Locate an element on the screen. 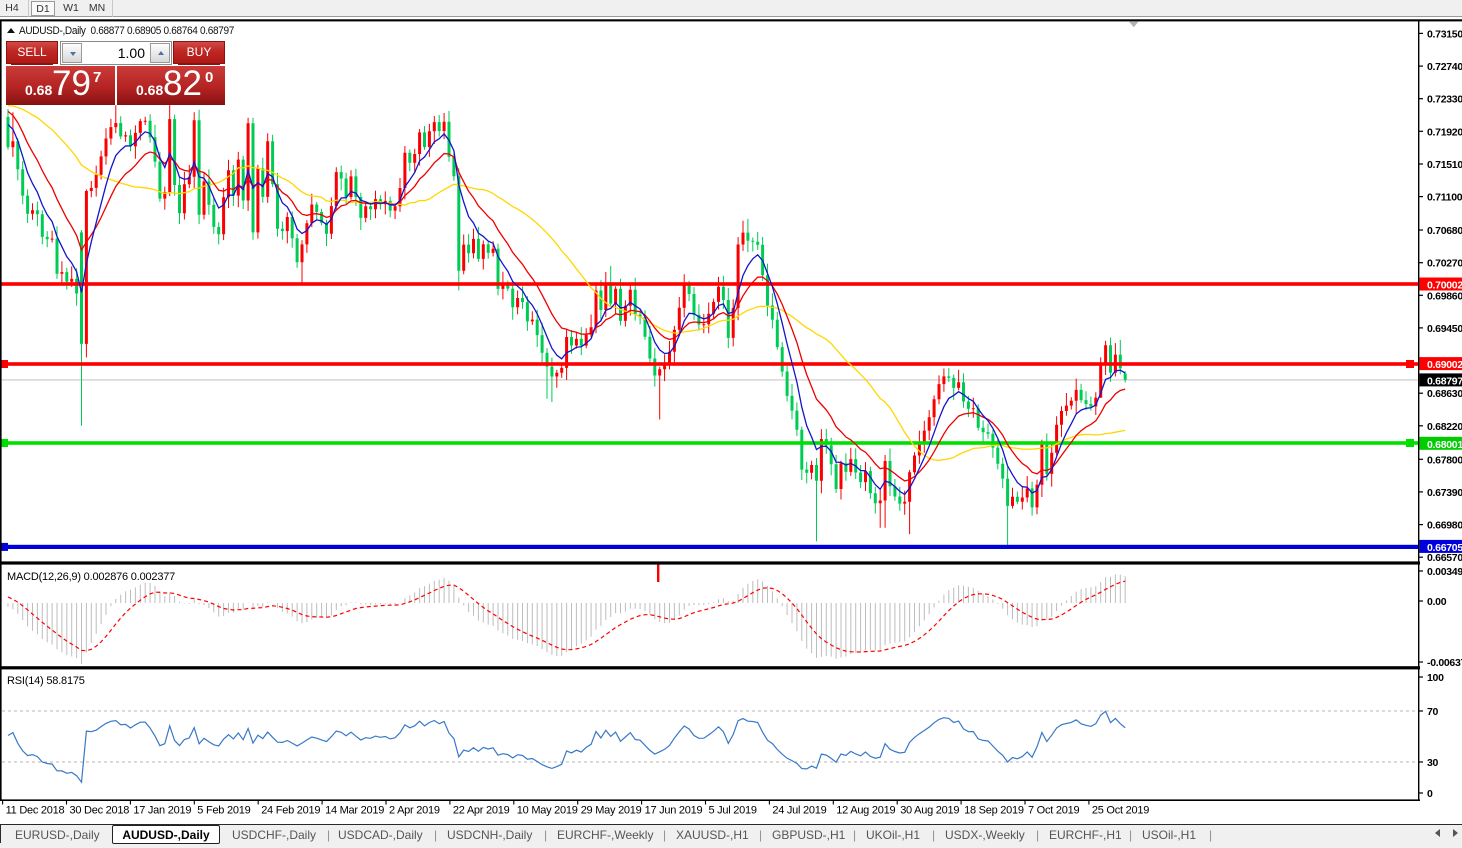 This screenshot has height=848, width=1462. svg-text: 0.70002 is located at coordinates (1444, 286).